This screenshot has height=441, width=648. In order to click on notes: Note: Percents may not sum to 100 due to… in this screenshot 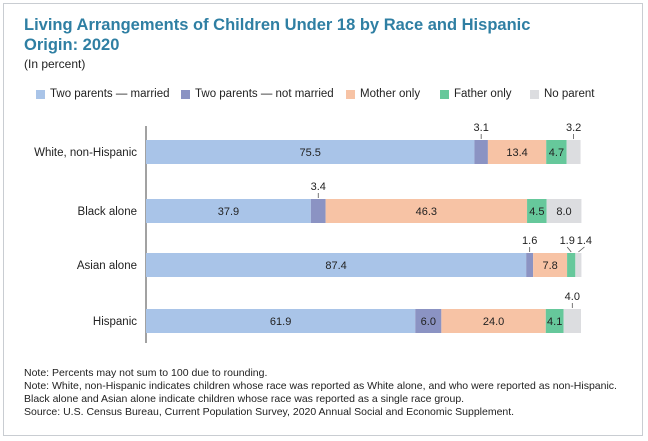, I will do `click(324, 393)`.